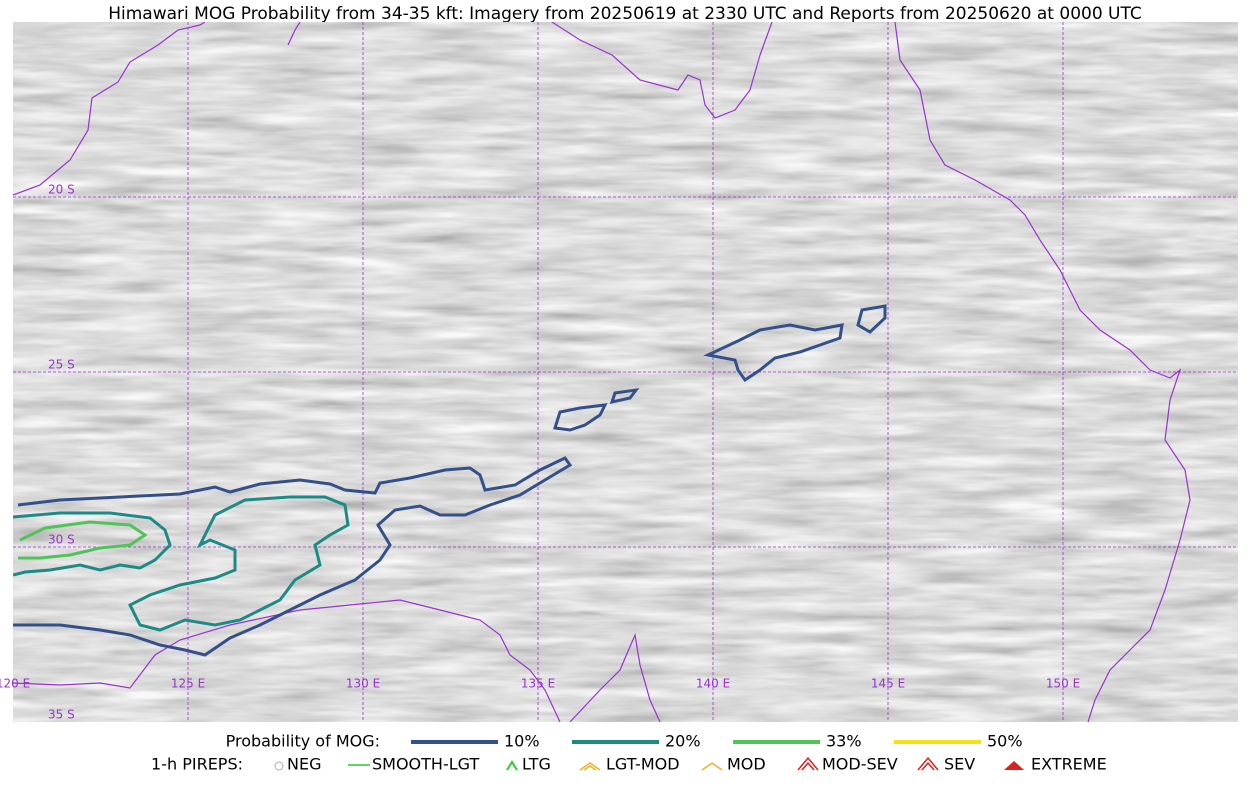  What do you see at coordinates (538, 684) in the screenshot?
I see `longitude-label: 135 E` at bounding box center [538, 684].